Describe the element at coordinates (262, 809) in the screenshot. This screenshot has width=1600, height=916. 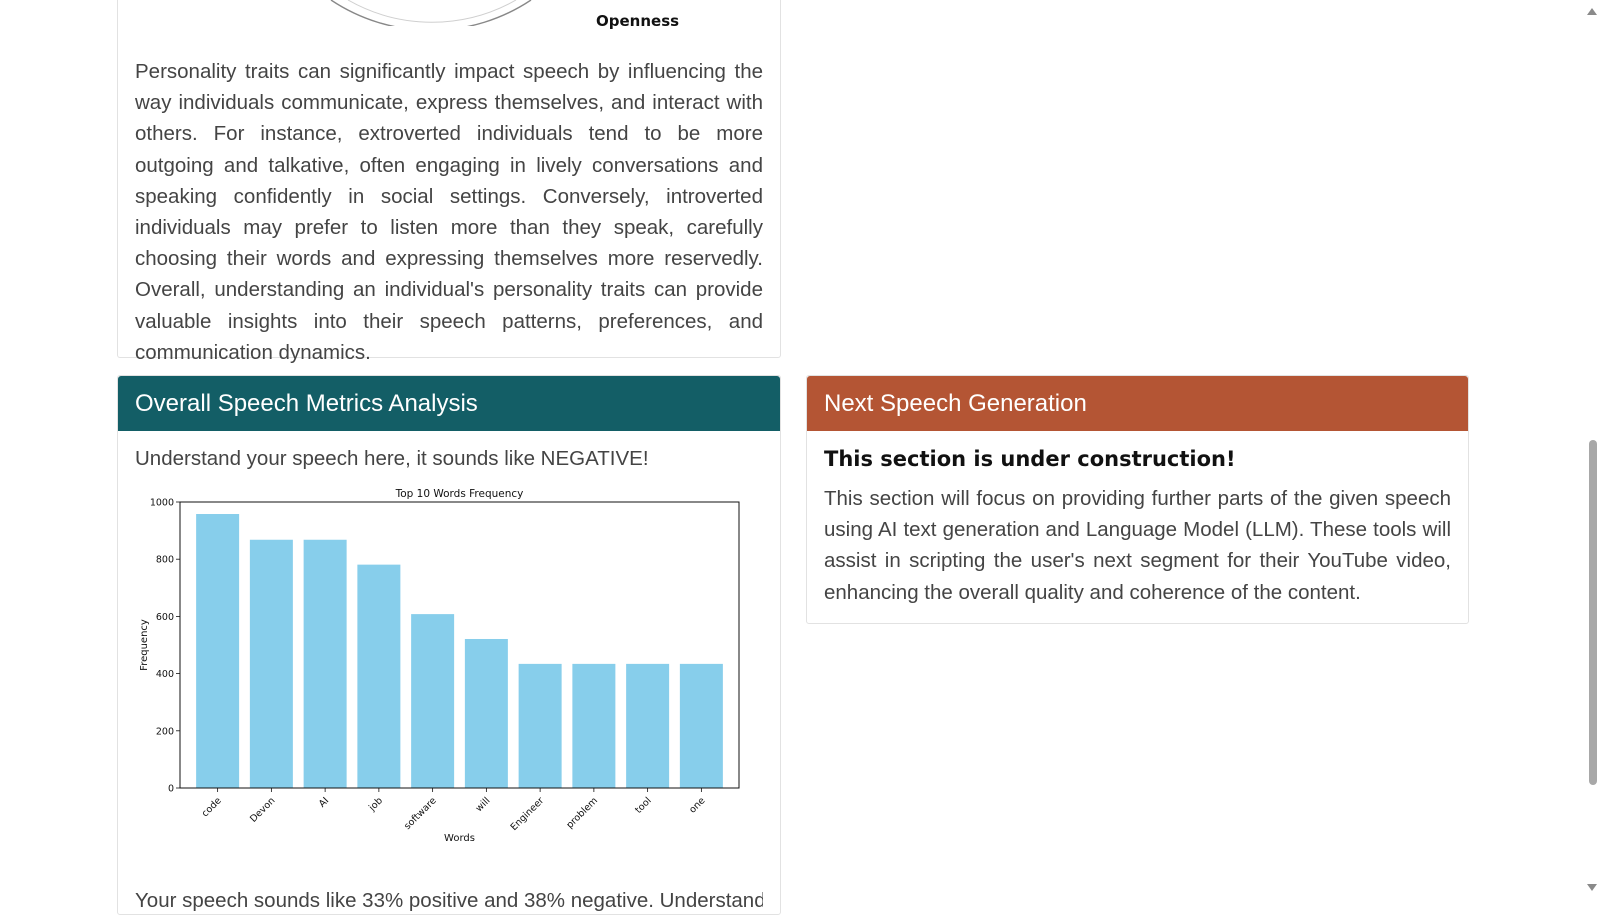
I see `x-tick-label: Devon` at that location.